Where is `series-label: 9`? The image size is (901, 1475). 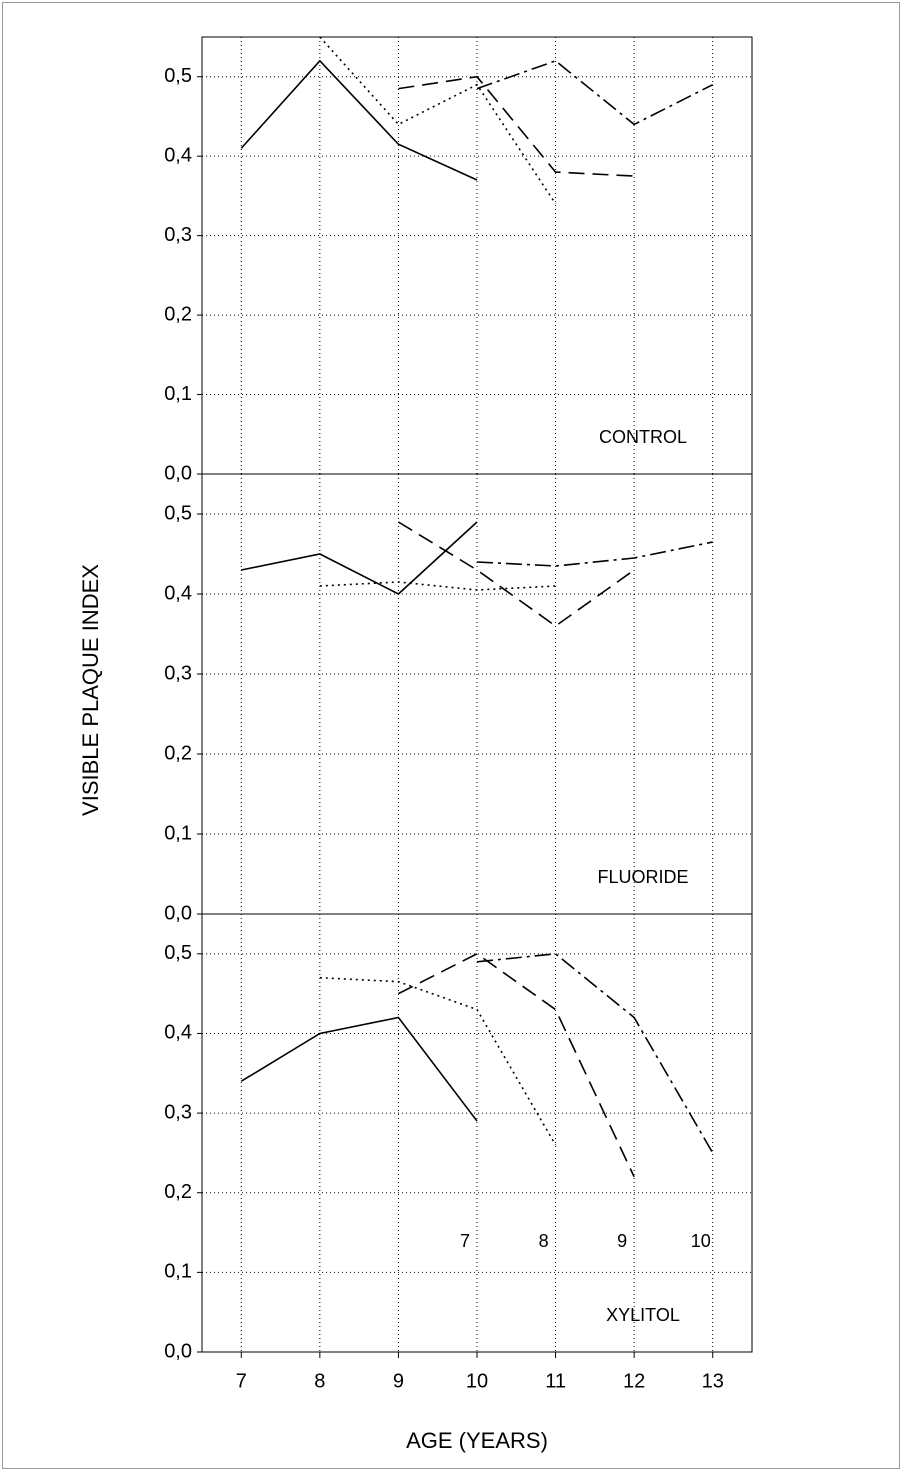 series-label: 9 is located at coordinates (622, 1241).